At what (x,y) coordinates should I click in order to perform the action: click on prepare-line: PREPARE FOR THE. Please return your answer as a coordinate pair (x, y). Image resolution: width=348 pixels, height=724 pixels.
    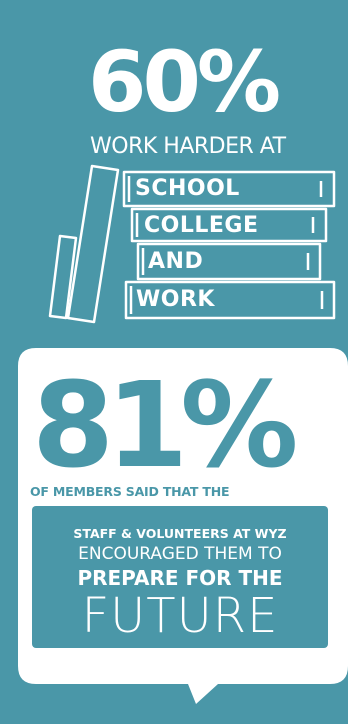
    Looking at the image, I should click on (180, 578).